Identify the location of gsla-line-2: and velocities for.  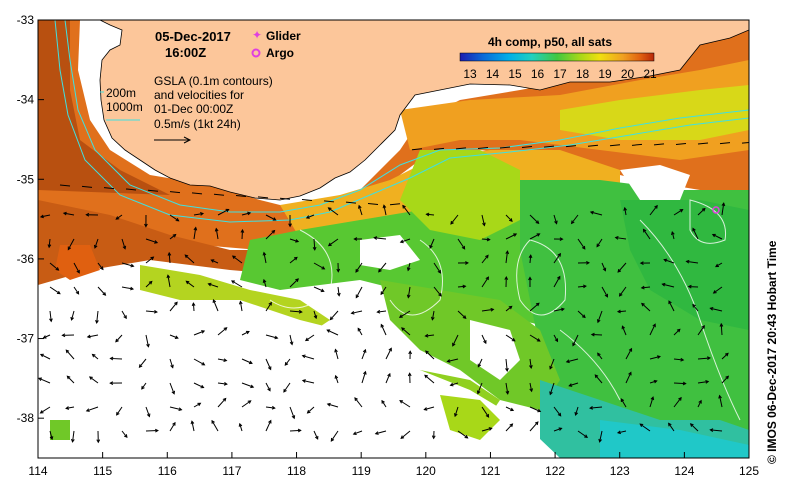
(199, 95).